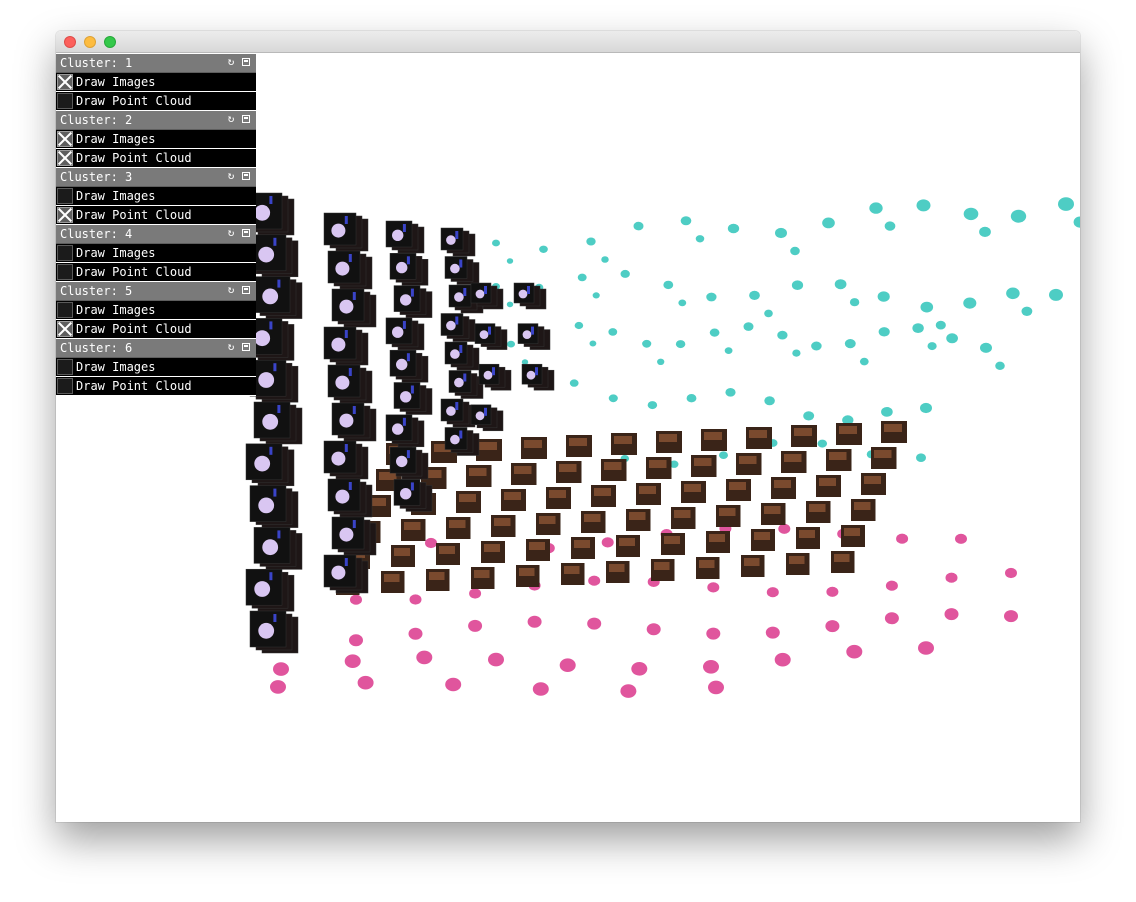 The width and height of the screenshot is (1136, 902). I want to click on zoom-window-button, so click(110, 42).